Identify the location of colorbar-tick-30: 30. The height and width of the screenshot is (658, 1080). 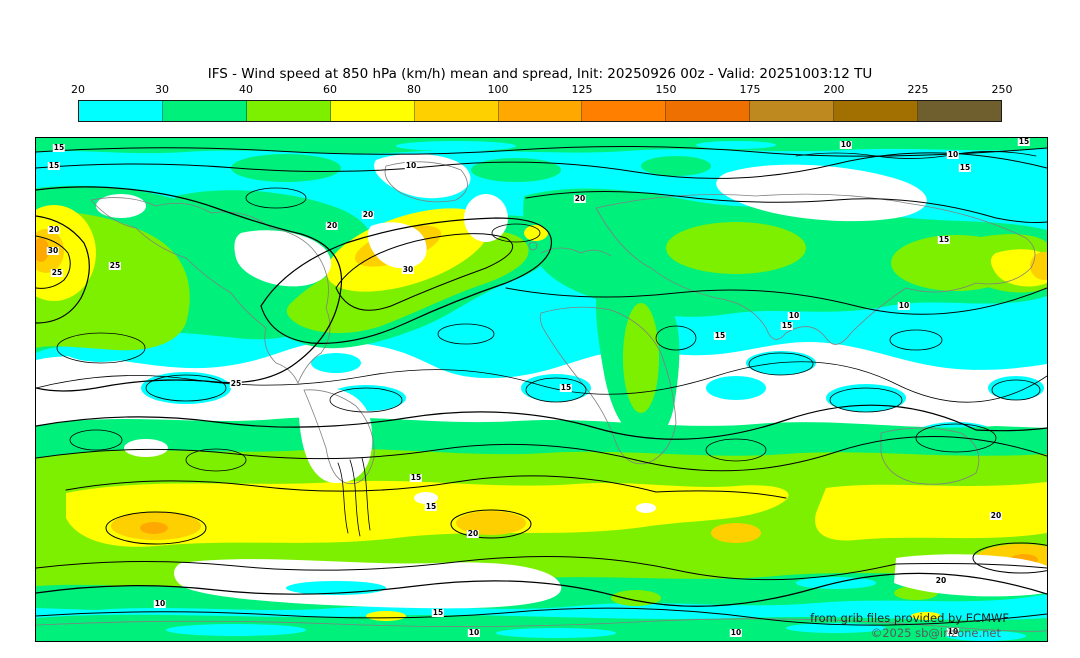
(162, 89).